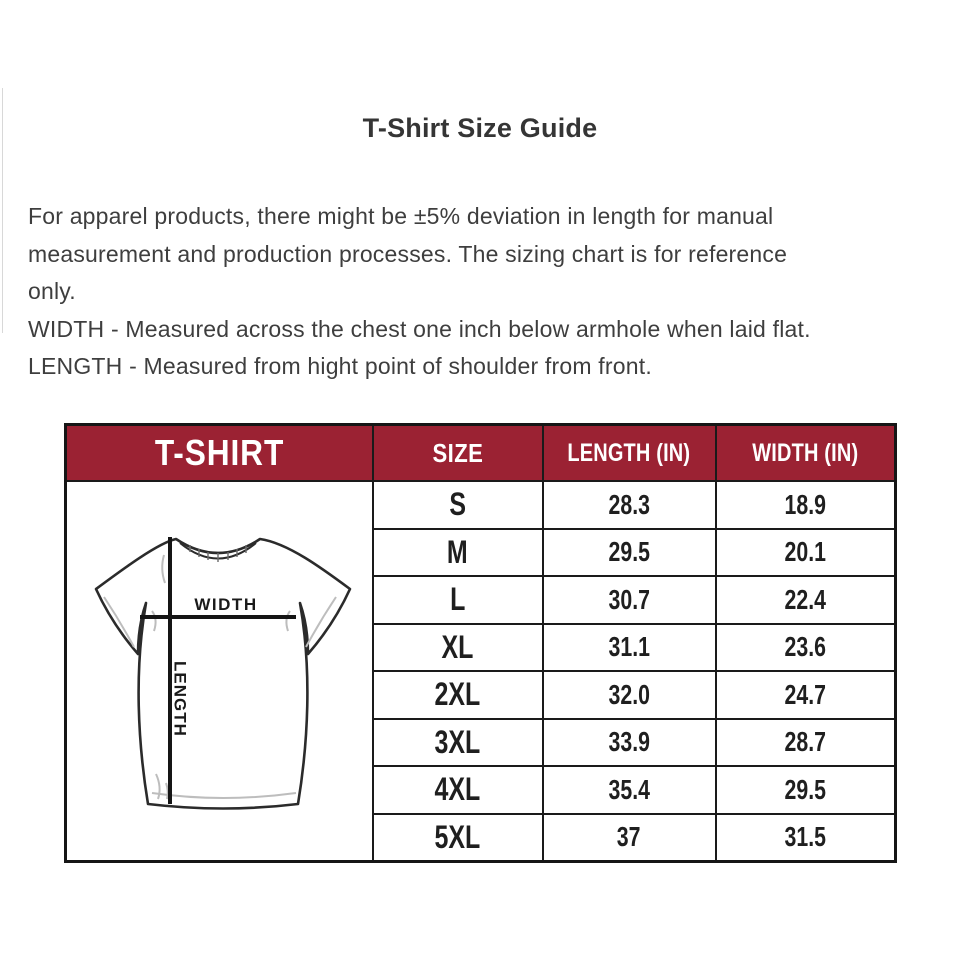 This screenshot has height=960, width=960. Describe the element at coordinates (457, 742) in the screenshot. I see `size-cell: 3XL` at that location.